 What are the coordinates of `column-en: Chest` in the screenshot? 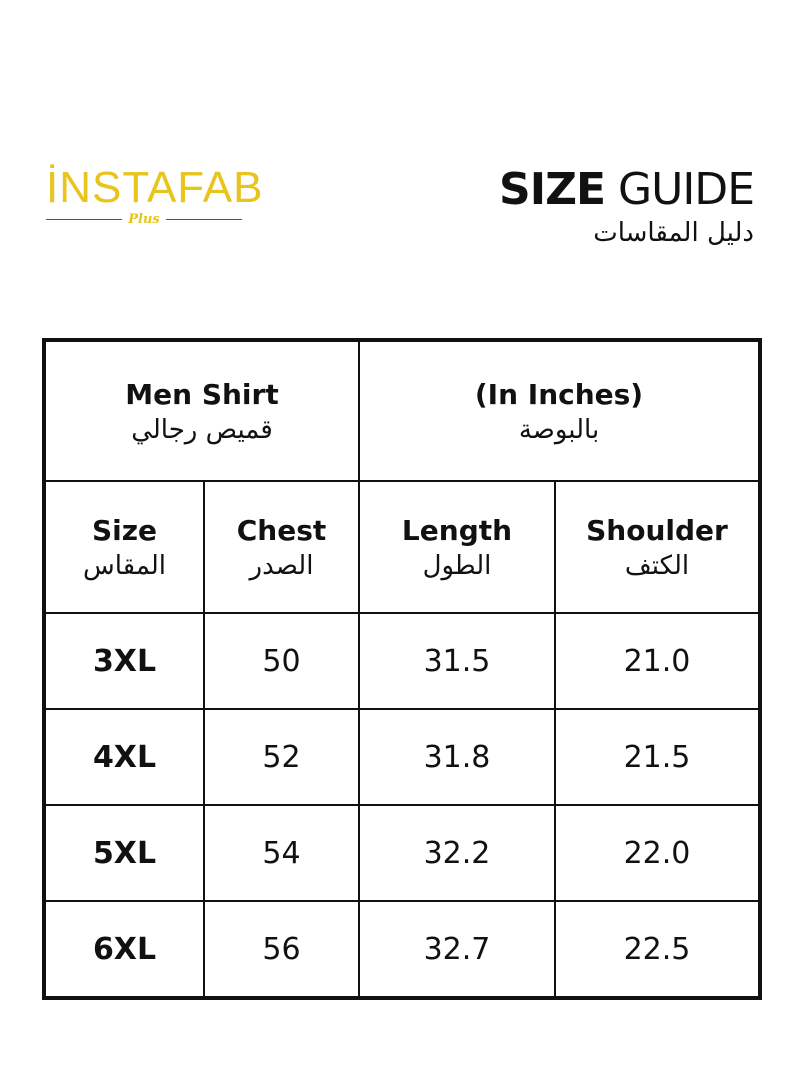 It's located at (281, 530).